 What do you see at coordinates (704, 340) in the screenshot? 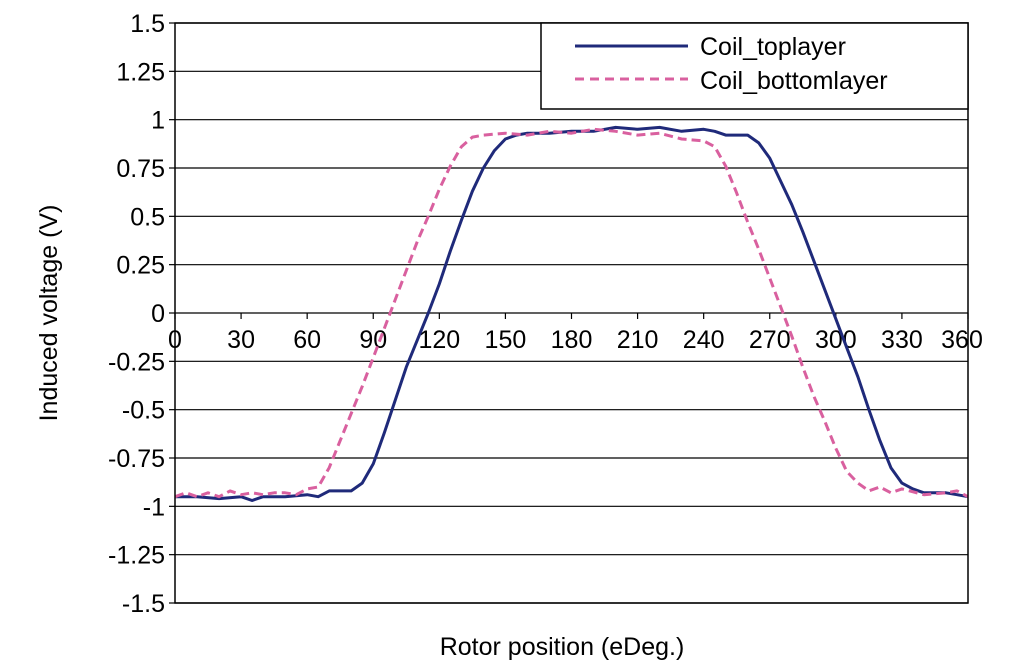
I see `x-tick-label: 240` at bounding box center [704, 340].